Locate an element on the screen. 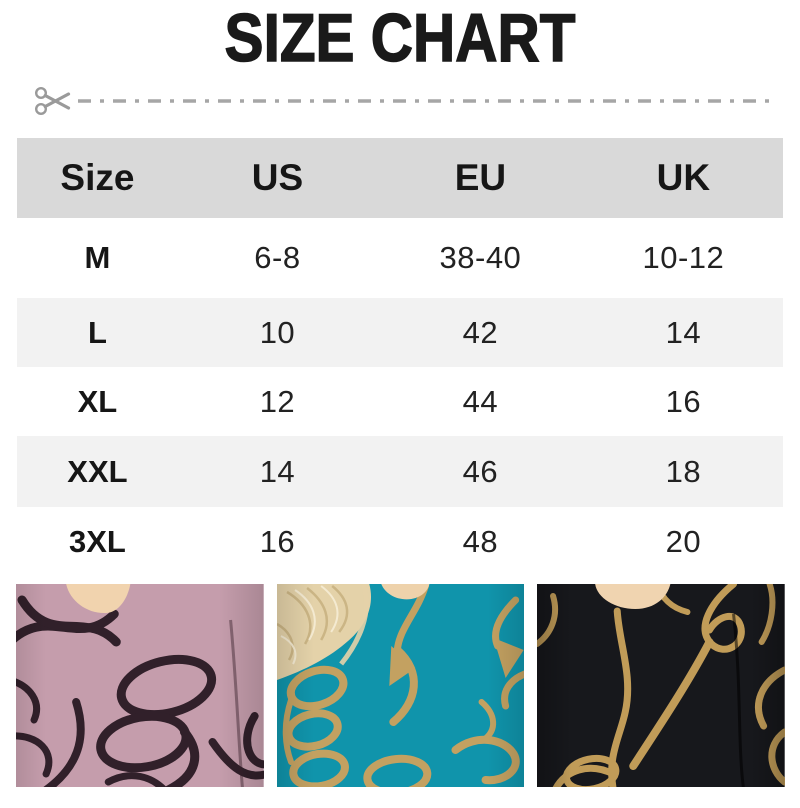 The image size is (800, 808). uk-cell: 18 is located at coordinates (683, 471).